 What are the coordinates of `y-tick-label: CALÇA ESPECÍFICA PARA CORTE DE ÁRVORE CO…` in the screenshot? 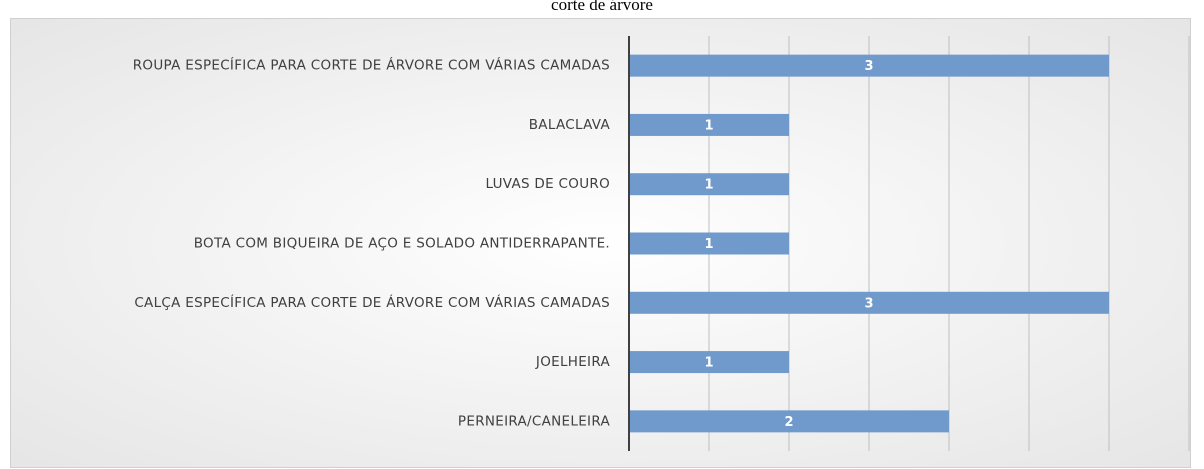 It's located at (372, 302).